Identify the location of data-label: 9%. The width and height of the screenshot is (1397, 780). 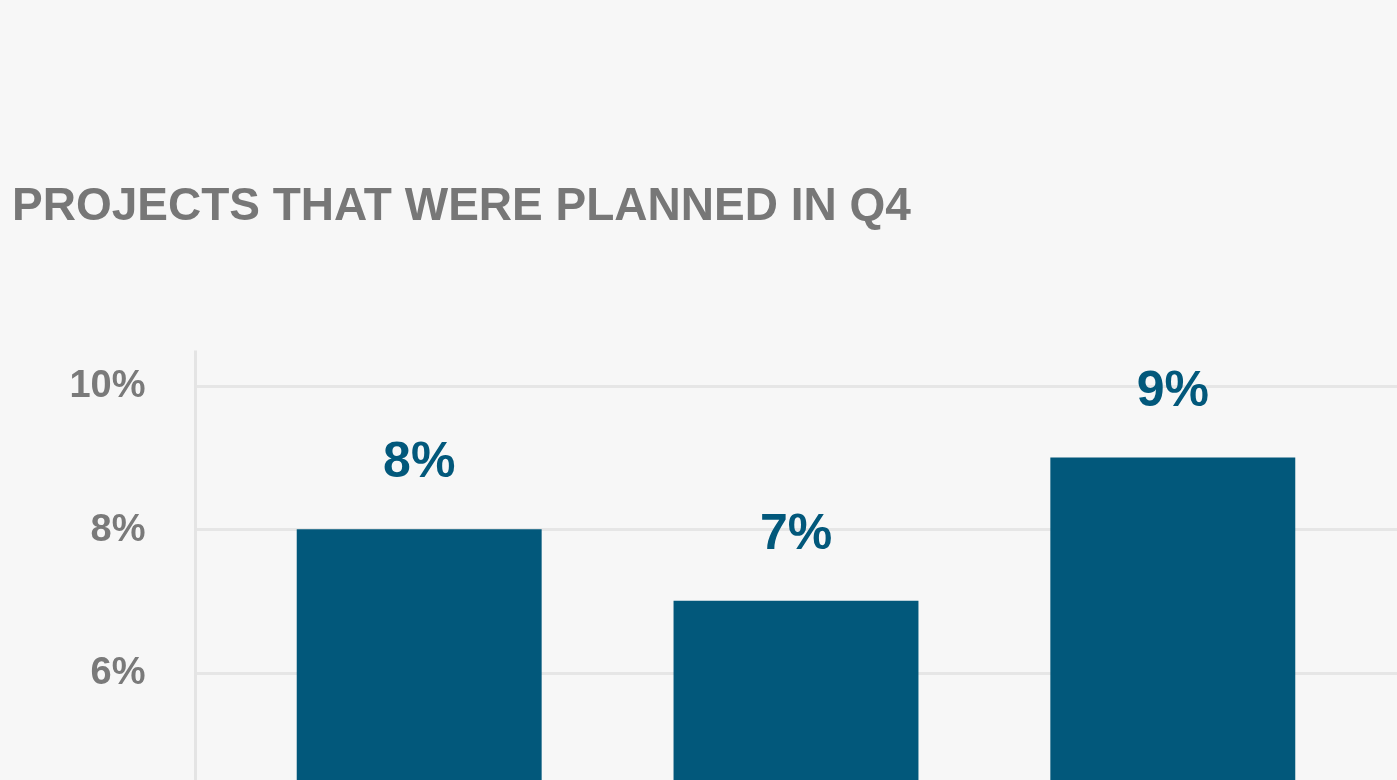
(1172, 388).